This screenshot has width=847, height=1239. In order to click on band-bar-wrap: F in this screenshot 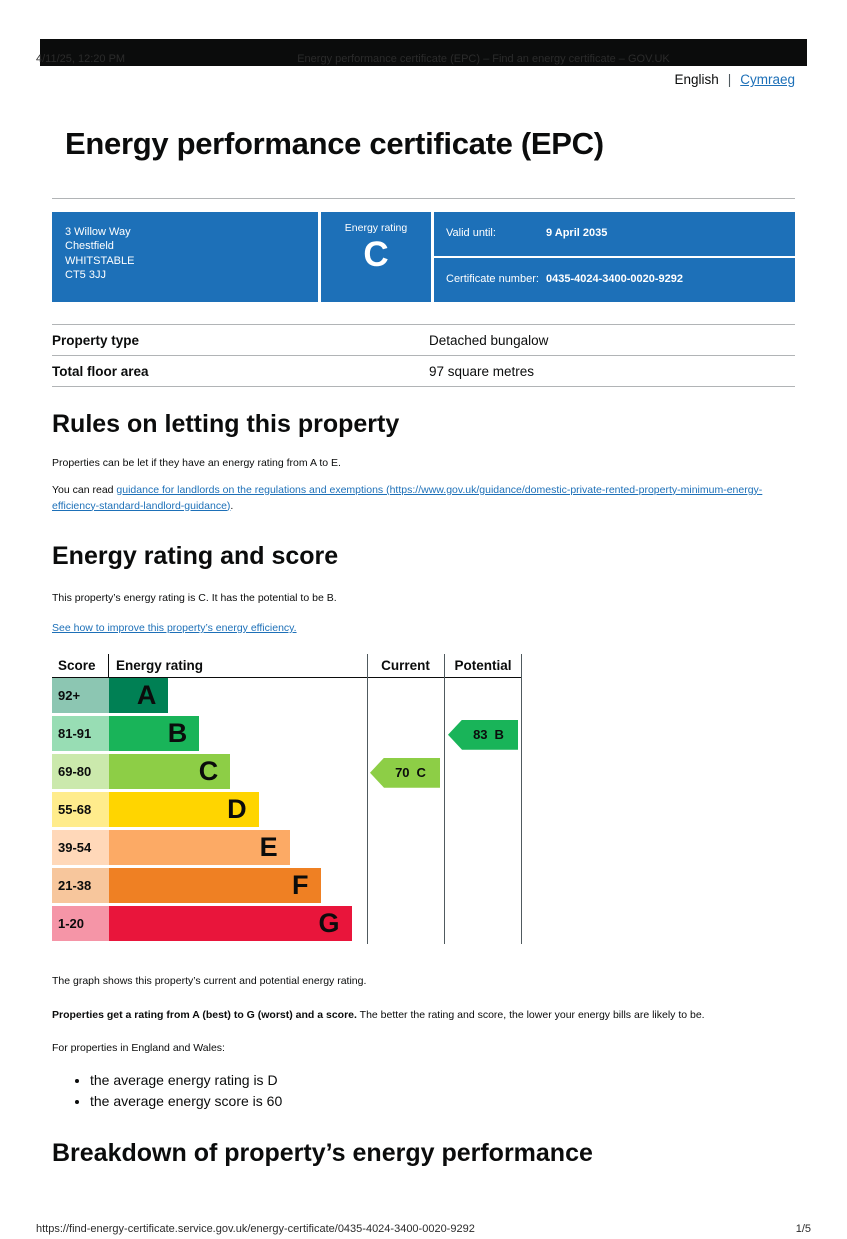, I will do `click(238, 885)`.